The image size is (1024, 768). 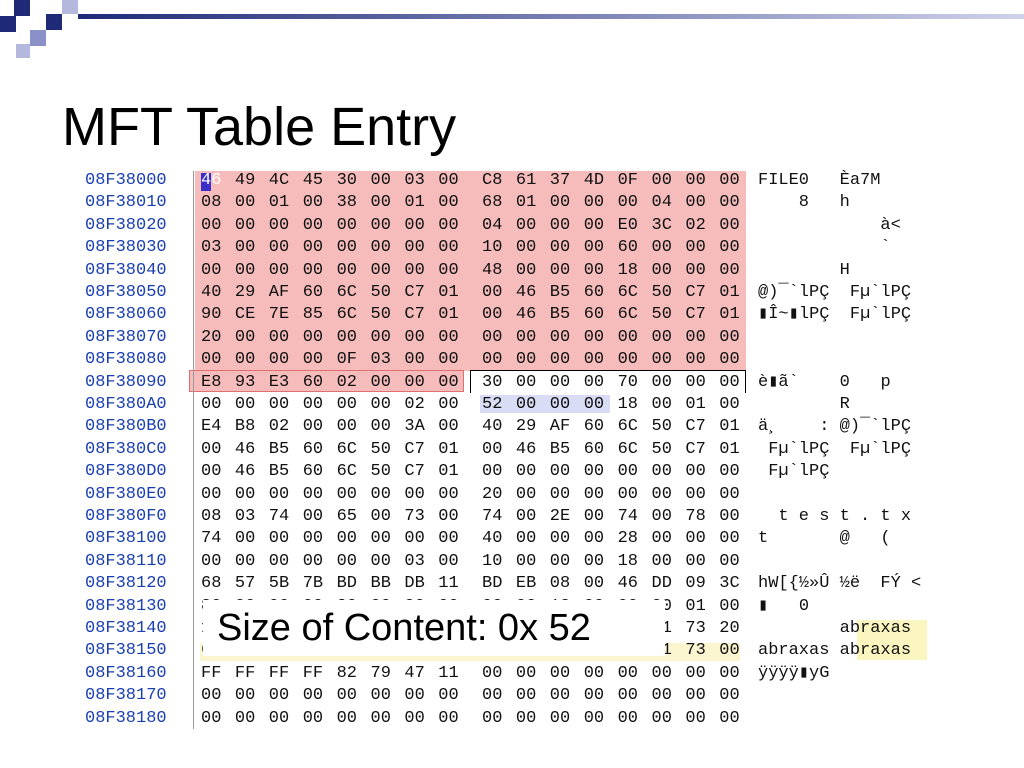 I want to click on highlight-row, so click(x=326, y=381).